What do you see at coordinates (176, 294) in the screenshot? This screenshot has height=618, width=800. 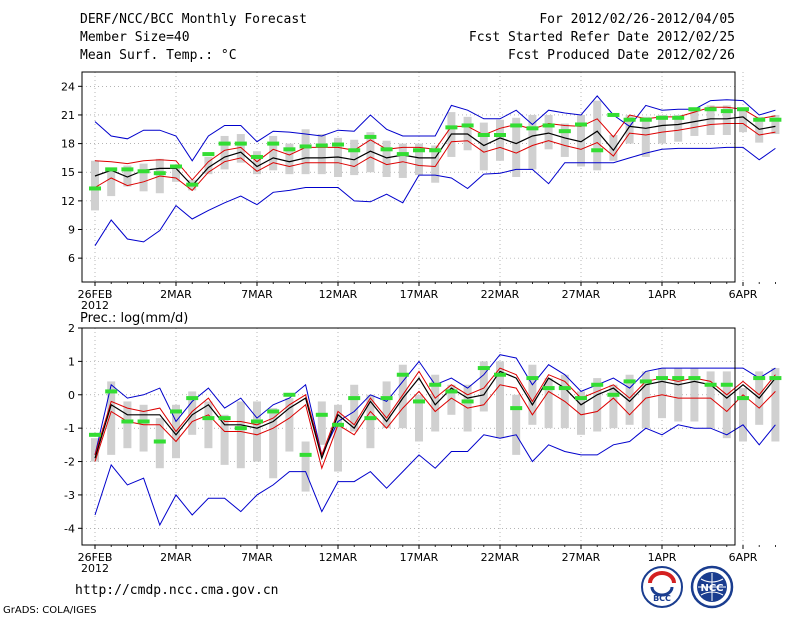 I see `x-tick-label: 2MAR` at bounding box center [176, 294].